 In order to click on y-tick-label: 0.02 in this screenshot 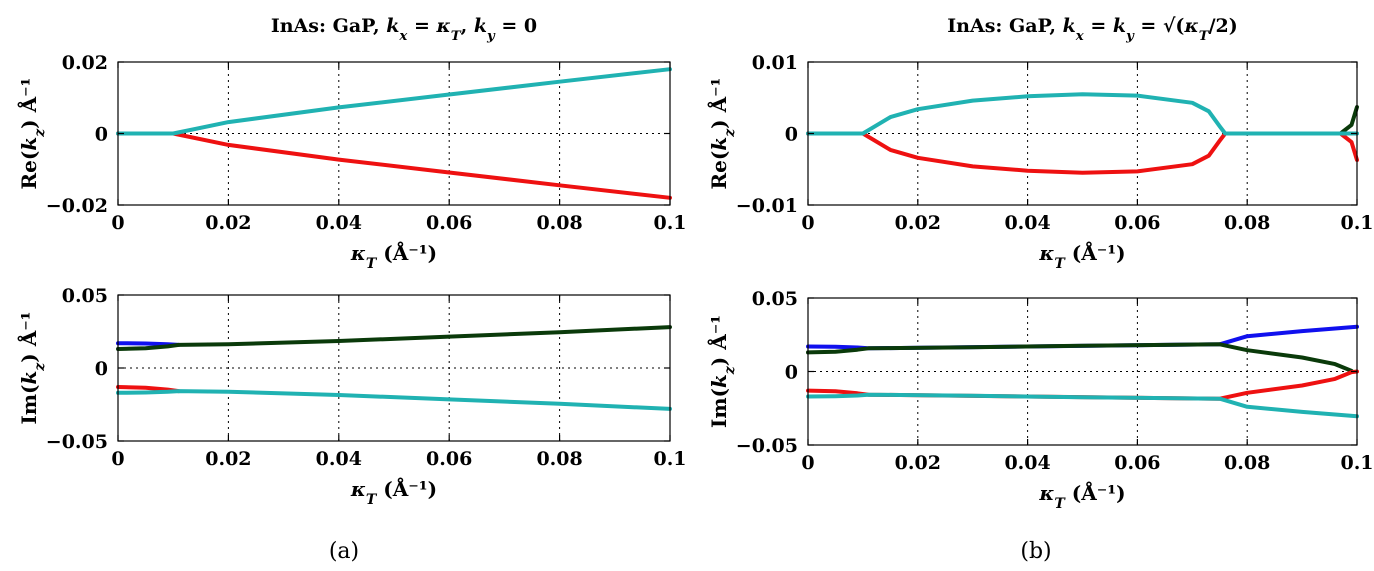, I will do `click(85, 63)`.